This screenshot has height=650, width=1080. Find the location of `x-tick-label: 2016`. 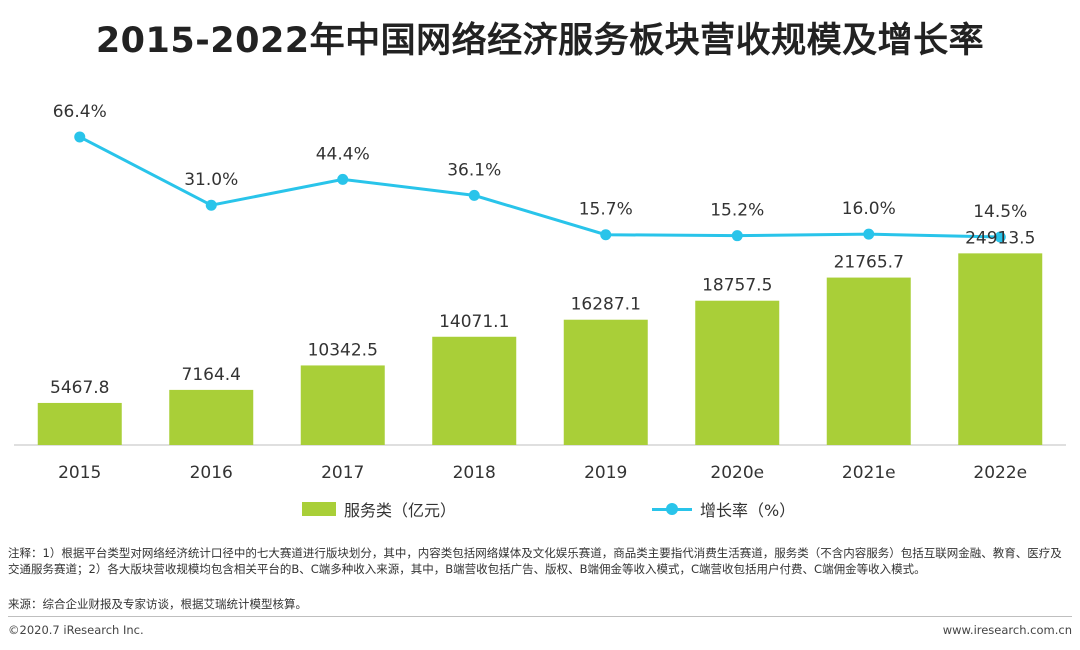

x-tick-label: 2016 is located at coordinates (211, 473).